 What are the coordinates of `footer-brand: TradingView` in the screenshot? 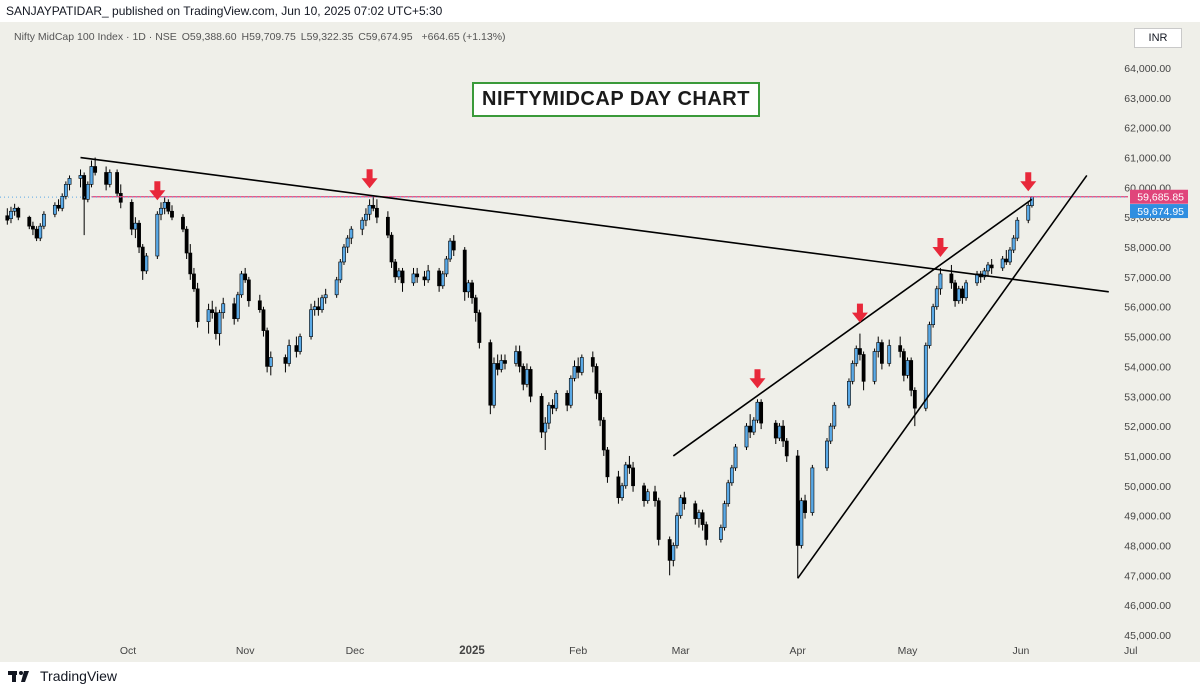 It's located at (62, 676).